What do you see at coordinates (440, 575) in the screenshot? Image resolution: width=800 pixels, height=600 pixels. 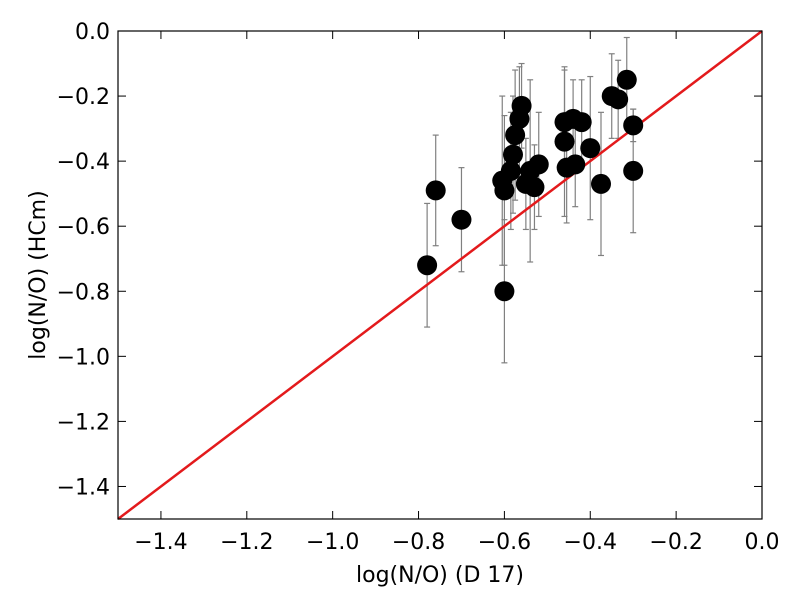 I see `x-axis-title: log(N/O) (D 17)` at bounding box center [440, 575].